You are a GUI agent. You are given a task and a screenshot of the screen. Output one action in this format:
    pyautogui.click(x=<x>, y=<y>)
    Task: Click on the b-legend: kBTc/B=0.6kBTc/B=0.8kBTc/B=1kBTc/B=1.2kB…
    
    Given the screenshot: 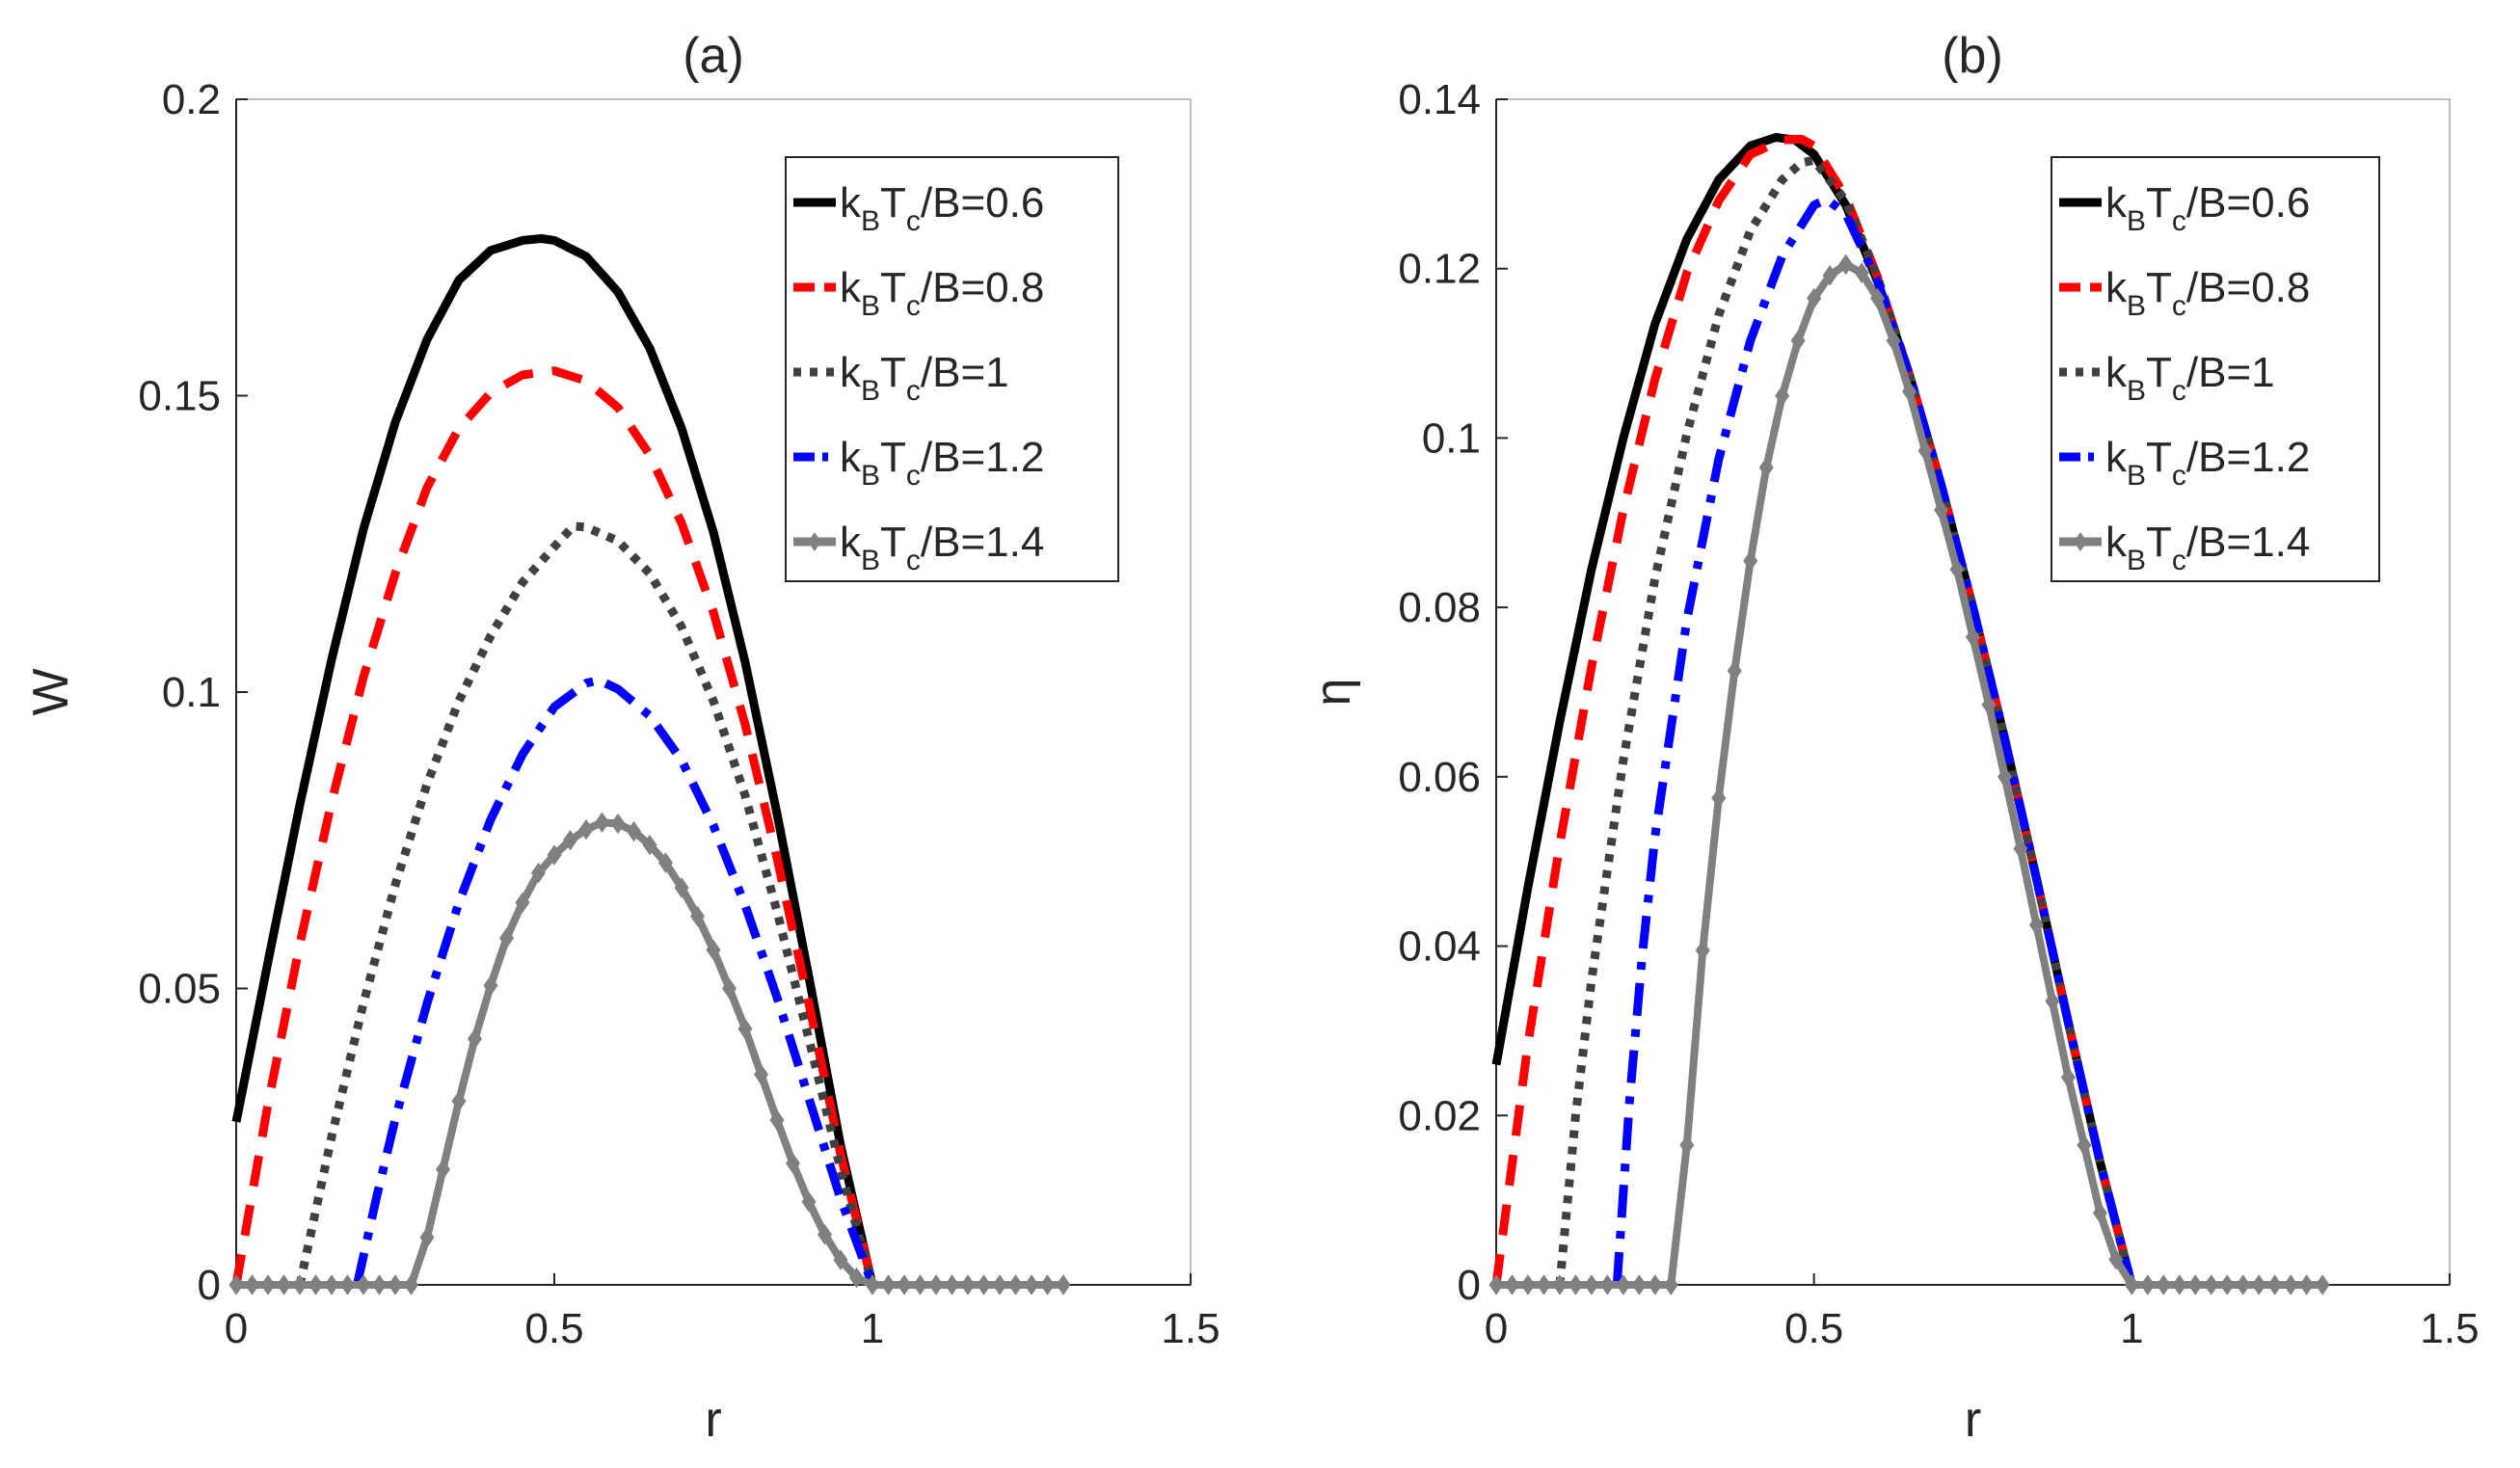 What is the action you would take?
    pyautogui.click(x=2215, y=369)
    